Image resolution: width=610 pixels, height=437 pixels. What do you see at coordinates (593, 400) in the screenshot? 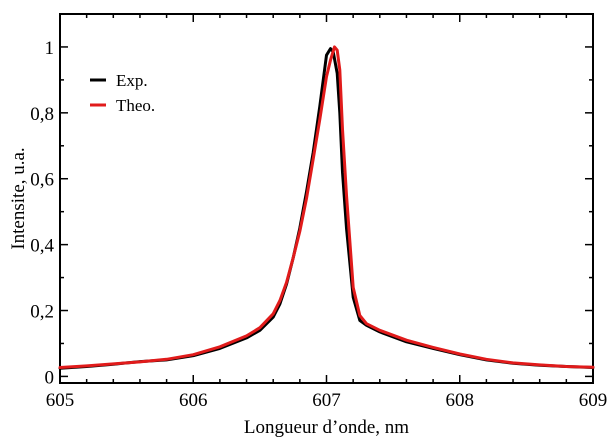
I see `x-tick-label: 609` at bounding box center [593, 400].